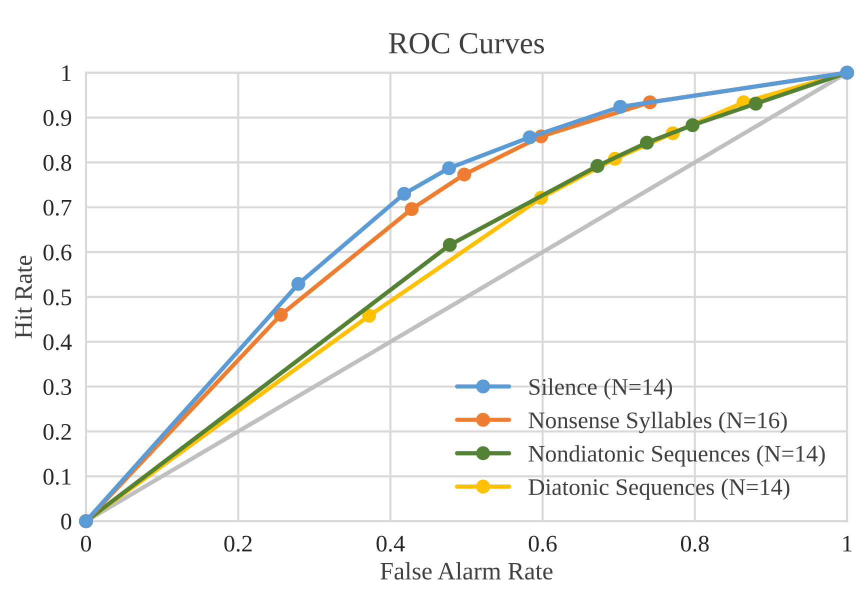 The width and height of the screenshot is (860, 606). I want to click on y-tick-label: 0.9, so click(57, 118).